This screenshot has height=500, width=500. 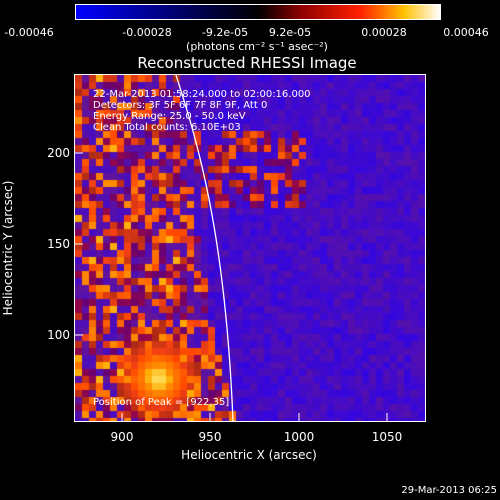 What do you see at coordinates (161, 402) in the screenshot?
I see `peak-position-label: Position of Peak = [922,35]` at bounding box center [161, 402].